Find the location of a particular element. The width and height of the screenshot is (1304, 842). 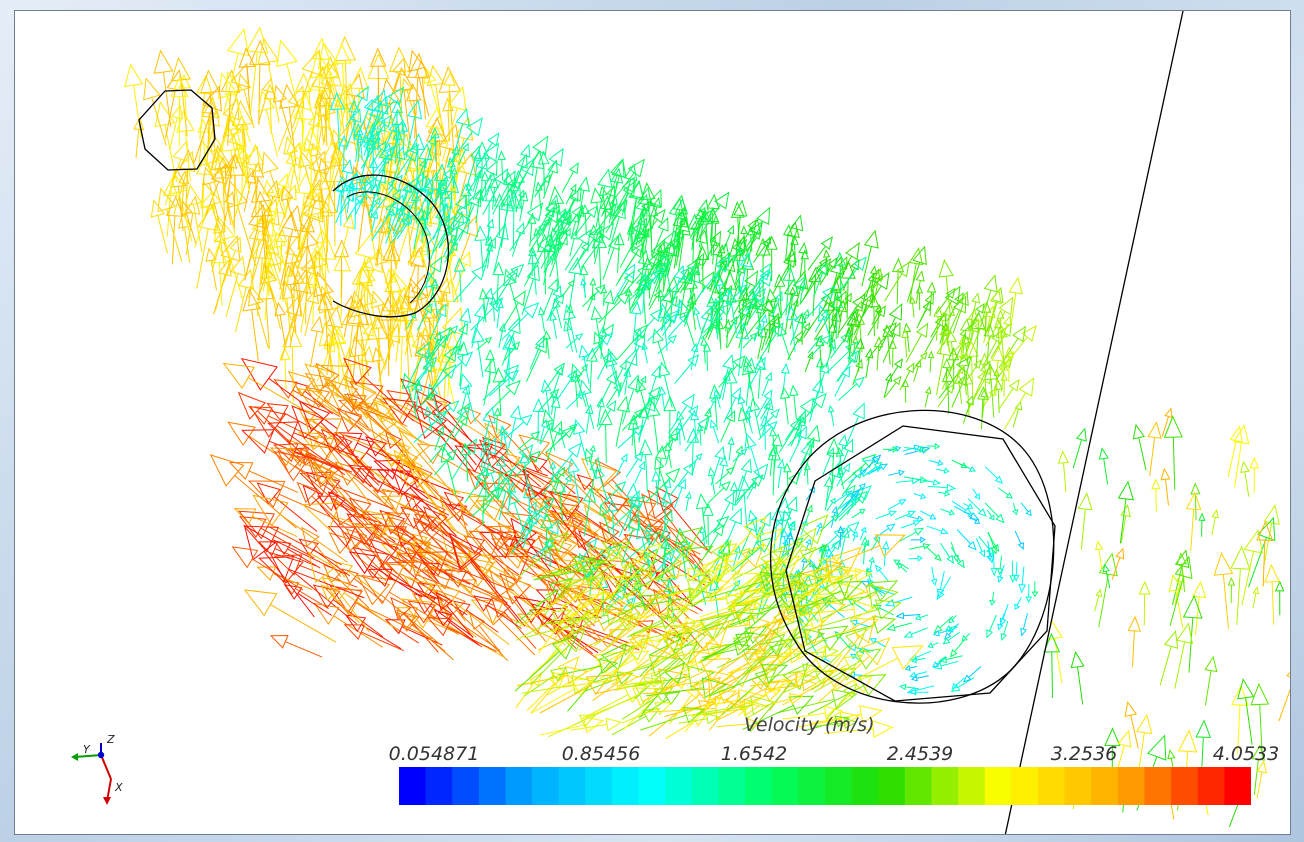

large-circle-outline is located at coordinates (912, 556).